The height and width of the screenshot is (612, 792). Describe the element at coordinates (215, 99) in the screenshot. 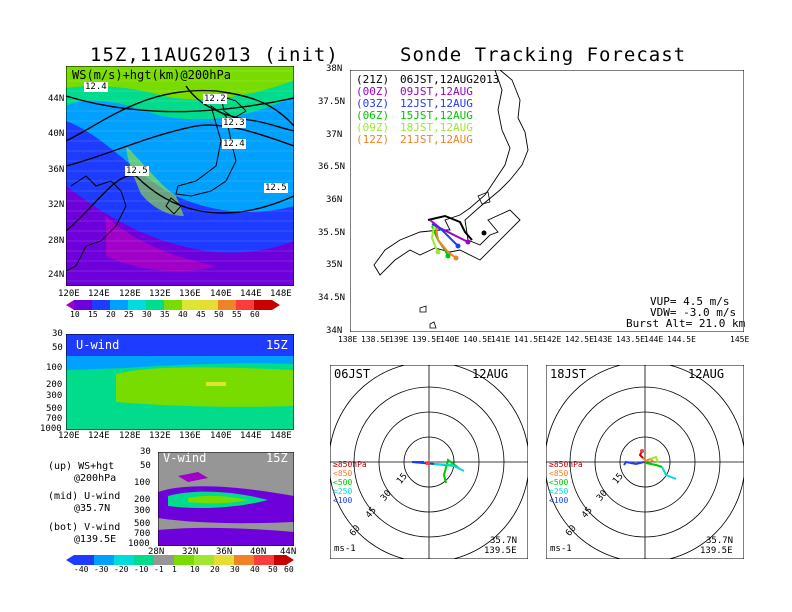

I see `height-label: 12.2` at that location.